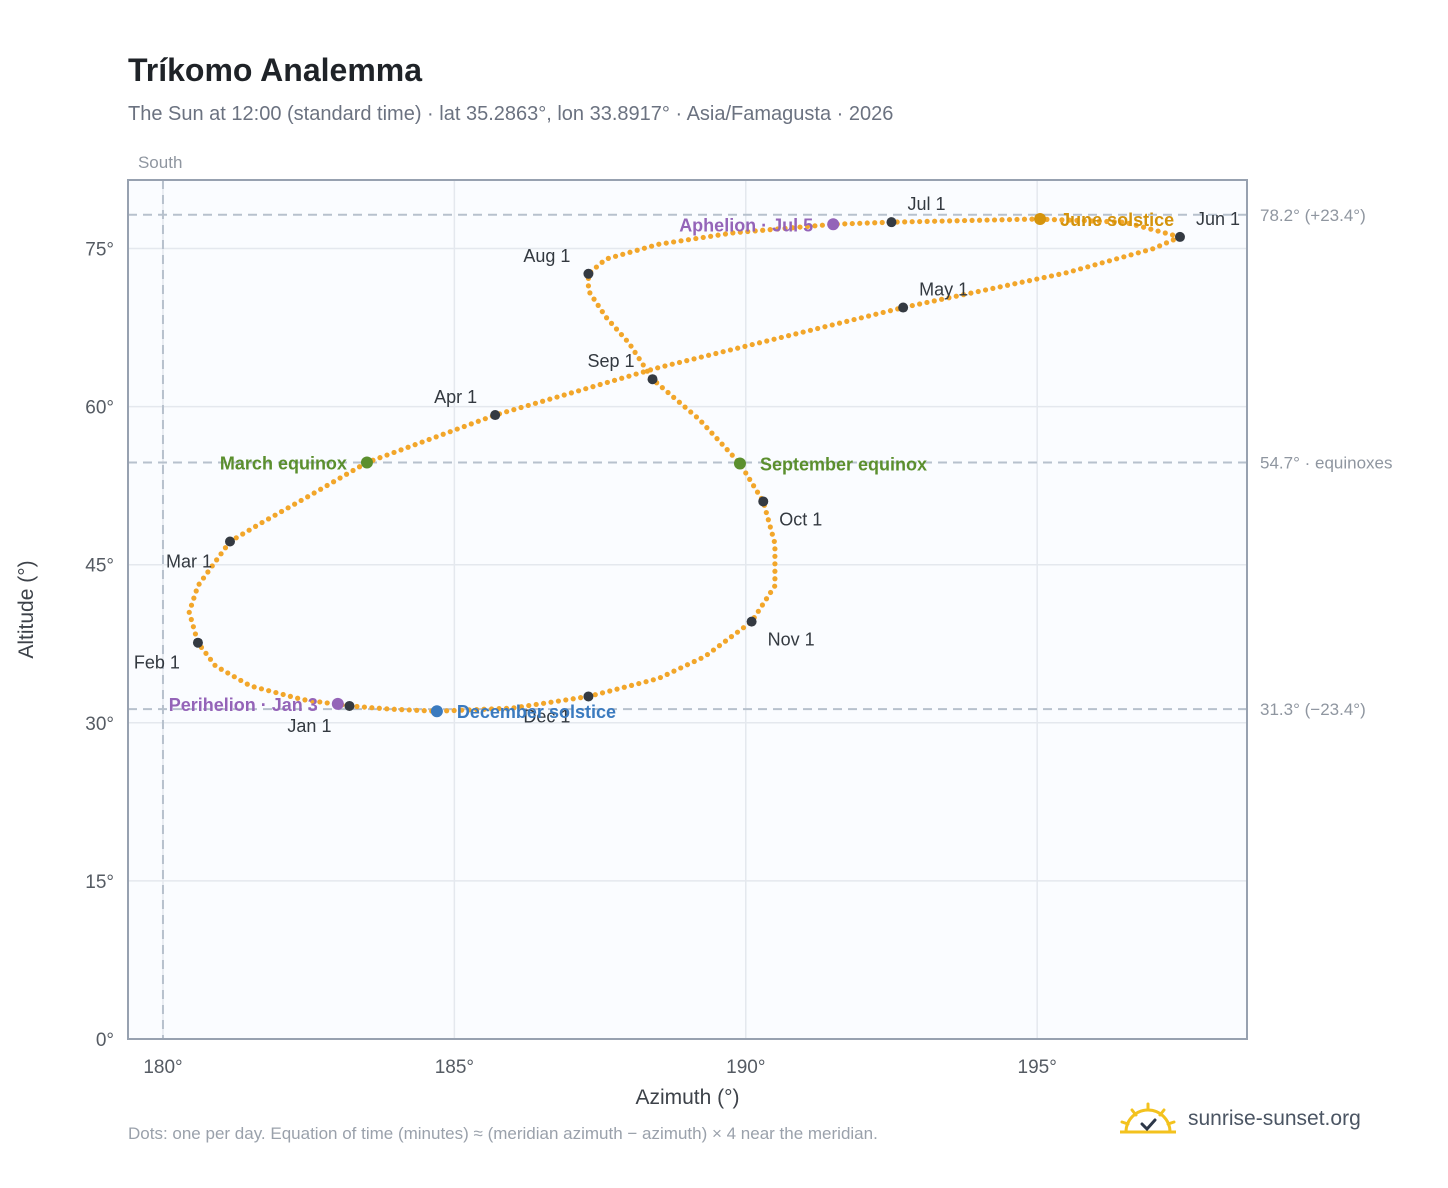 The image size is (1448, 1188). I want to click on event-marker-label: Perihelion · Jan 3, so click(243, 705).